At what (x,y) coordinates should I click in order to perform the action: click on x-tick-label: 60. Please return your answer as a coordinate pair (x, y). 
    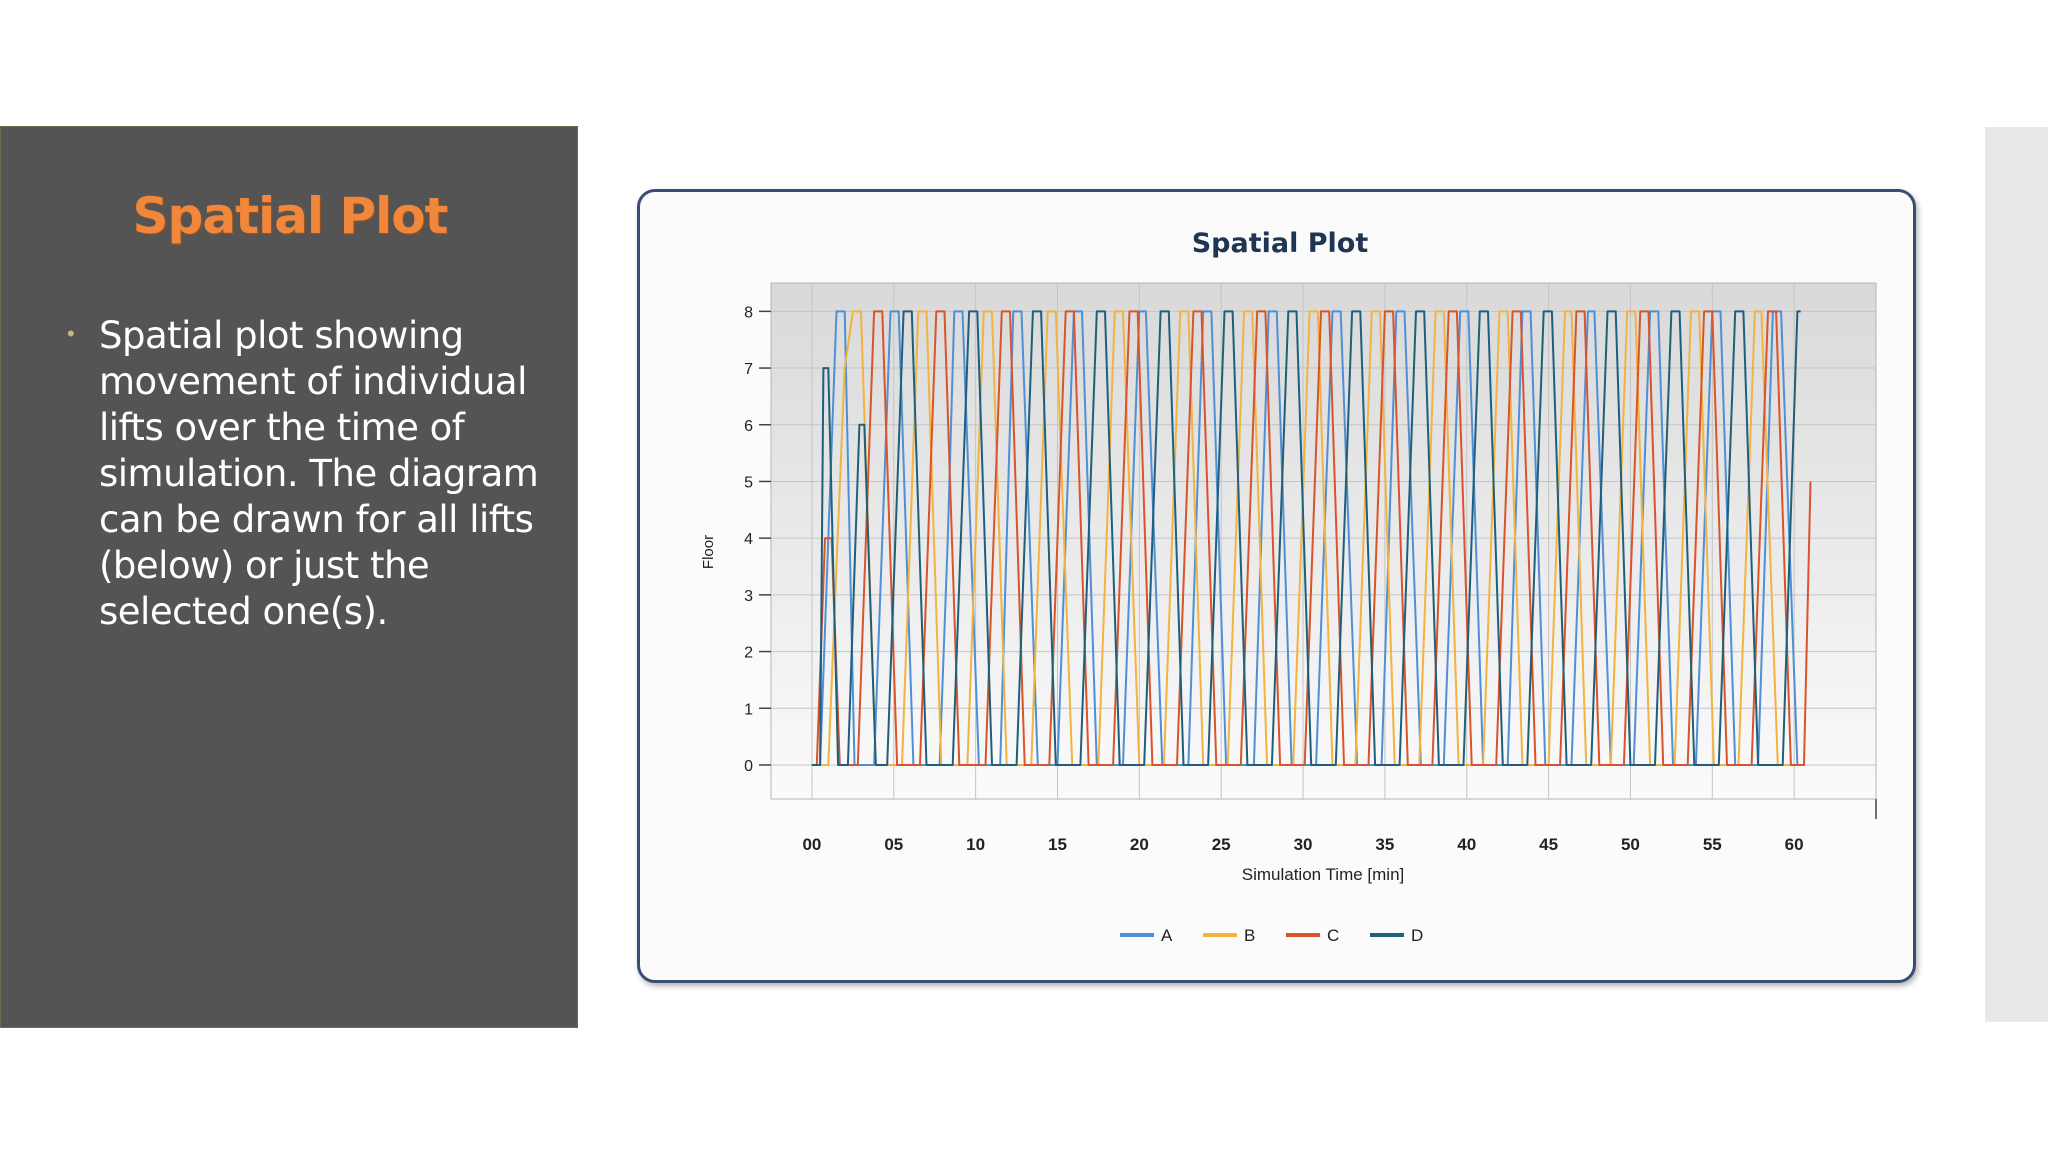
    Looking at the image, I should click on (1794, 844).